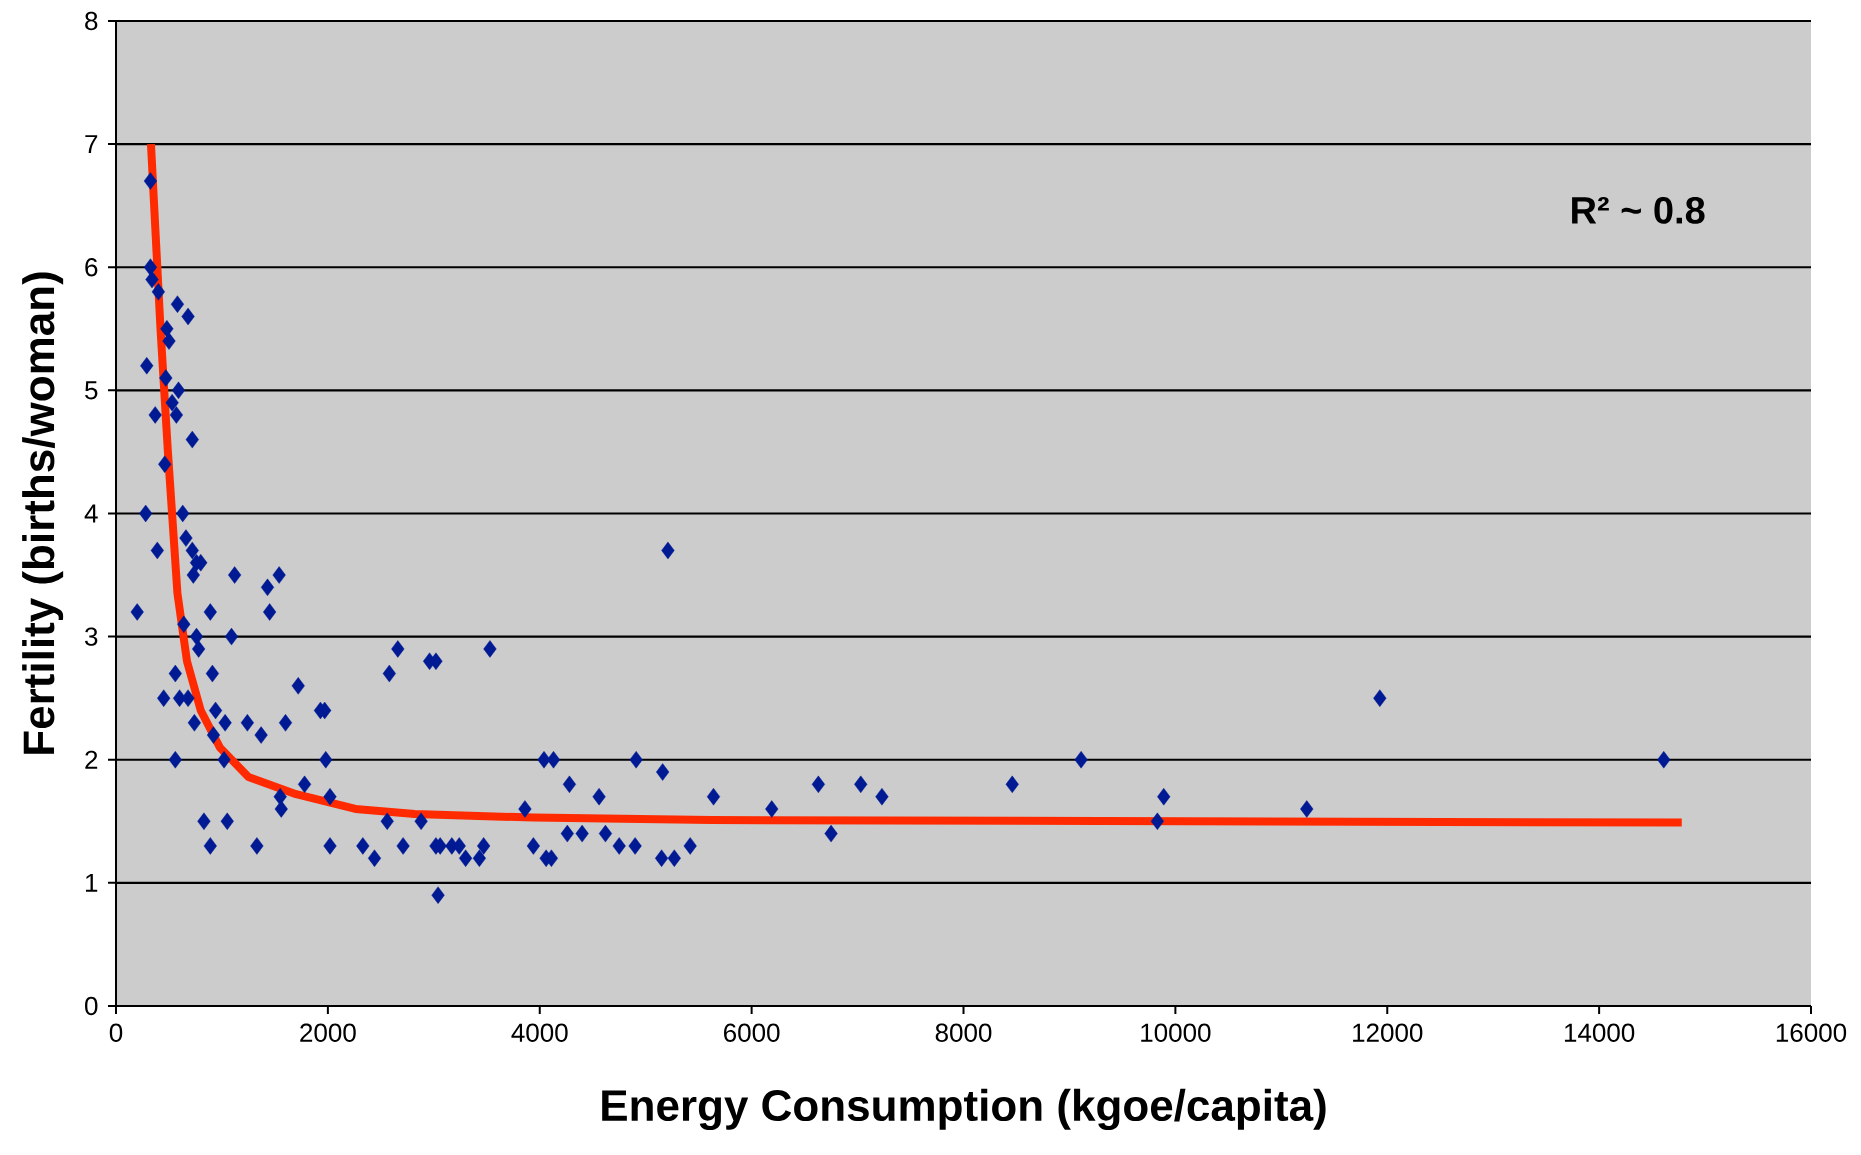 The height and width of the screenshot is (1155, 1861). Describe the element at coordinates (539, 1032) in the screenshot. I see `x-tick-label: 4000` at that location.